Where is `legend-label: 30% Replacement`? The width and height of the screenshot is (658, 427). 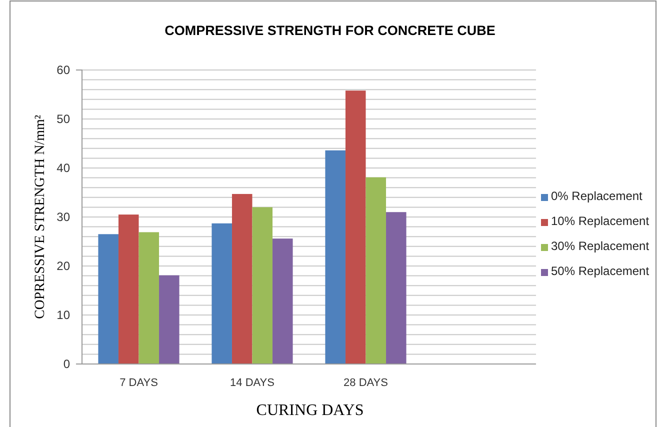 legend-label: 30% Replacement is located at coordinates (600, 246).